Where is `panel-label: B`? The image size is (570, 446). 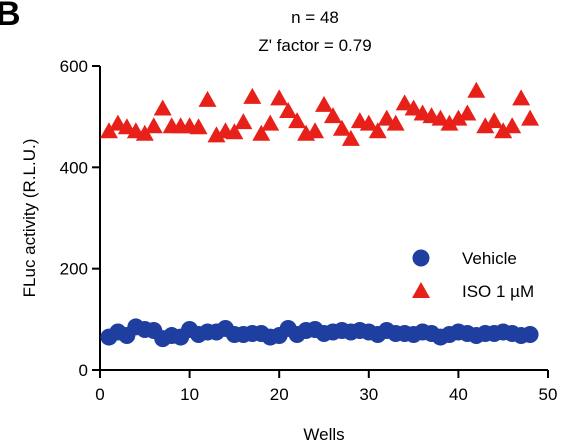
panel-label: B is located at coordinates (10, 16).